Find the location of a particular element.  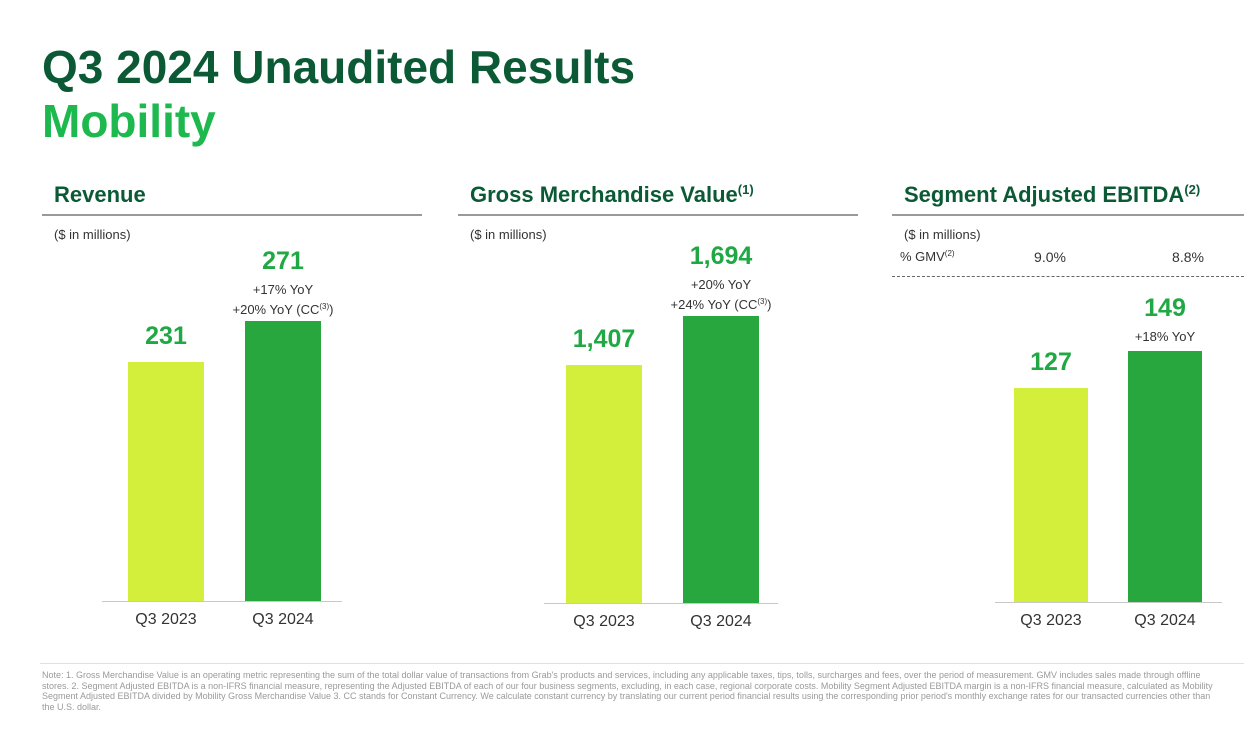

page-subtitle: Mobility is located at coordinates (129, 121).